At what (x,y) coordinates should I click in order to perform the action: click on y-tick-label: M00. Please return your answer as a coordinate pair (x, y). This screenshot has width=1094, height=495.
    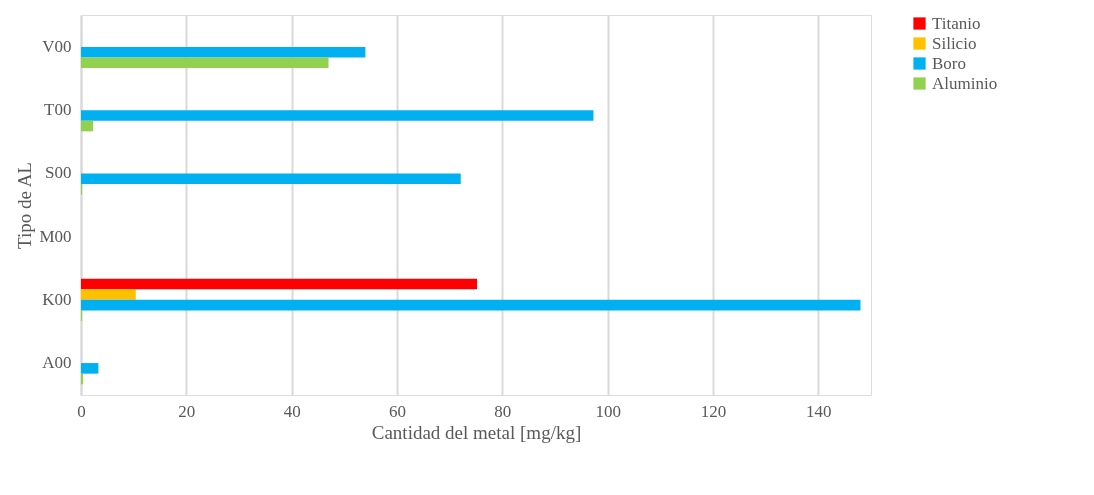
    Looking at the image, I should click on (55, 236).